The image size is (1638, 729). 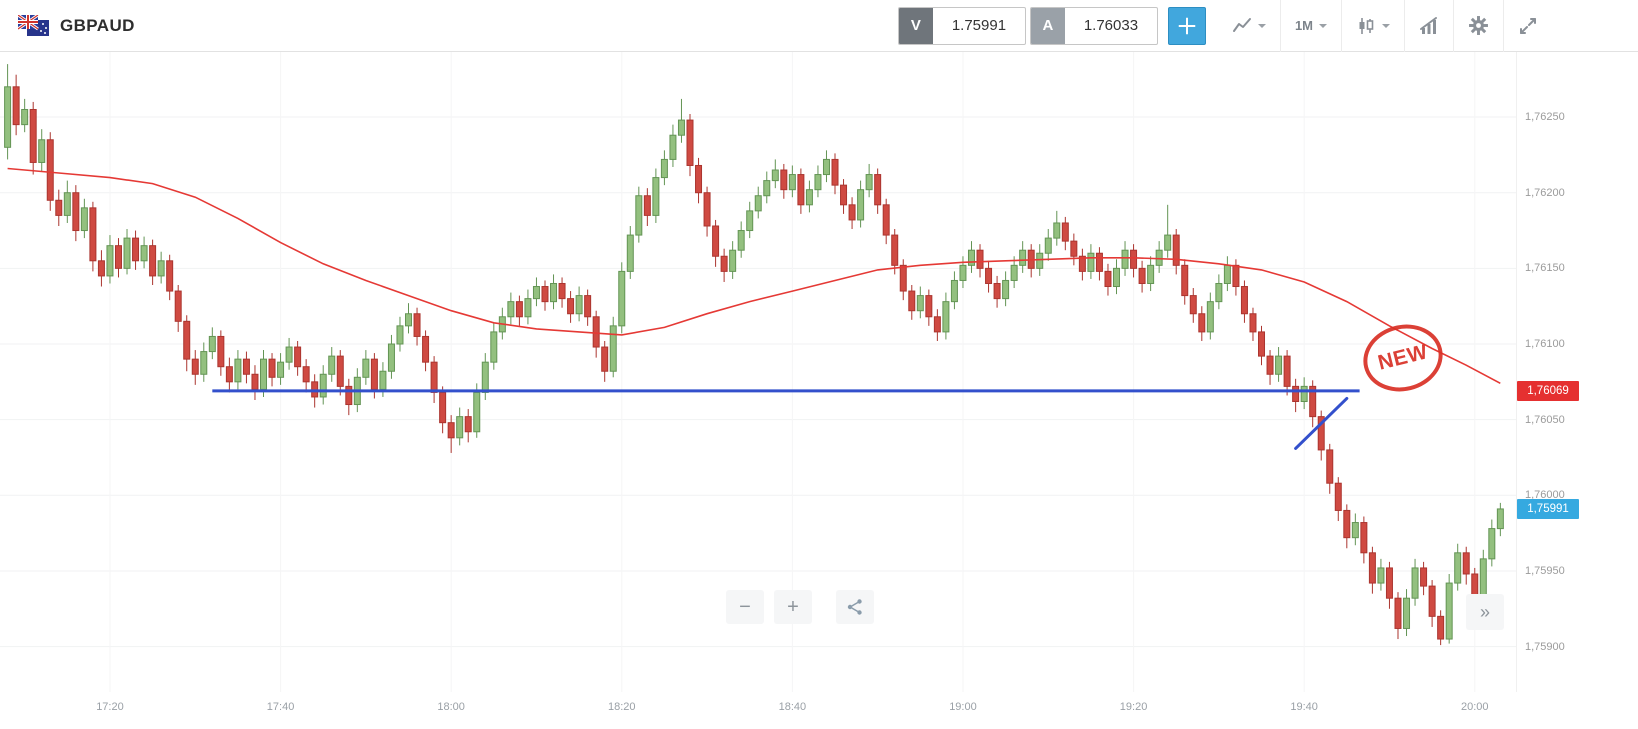 I want to click on toolbar-tools: 1M, so click(x=1385, y=26).